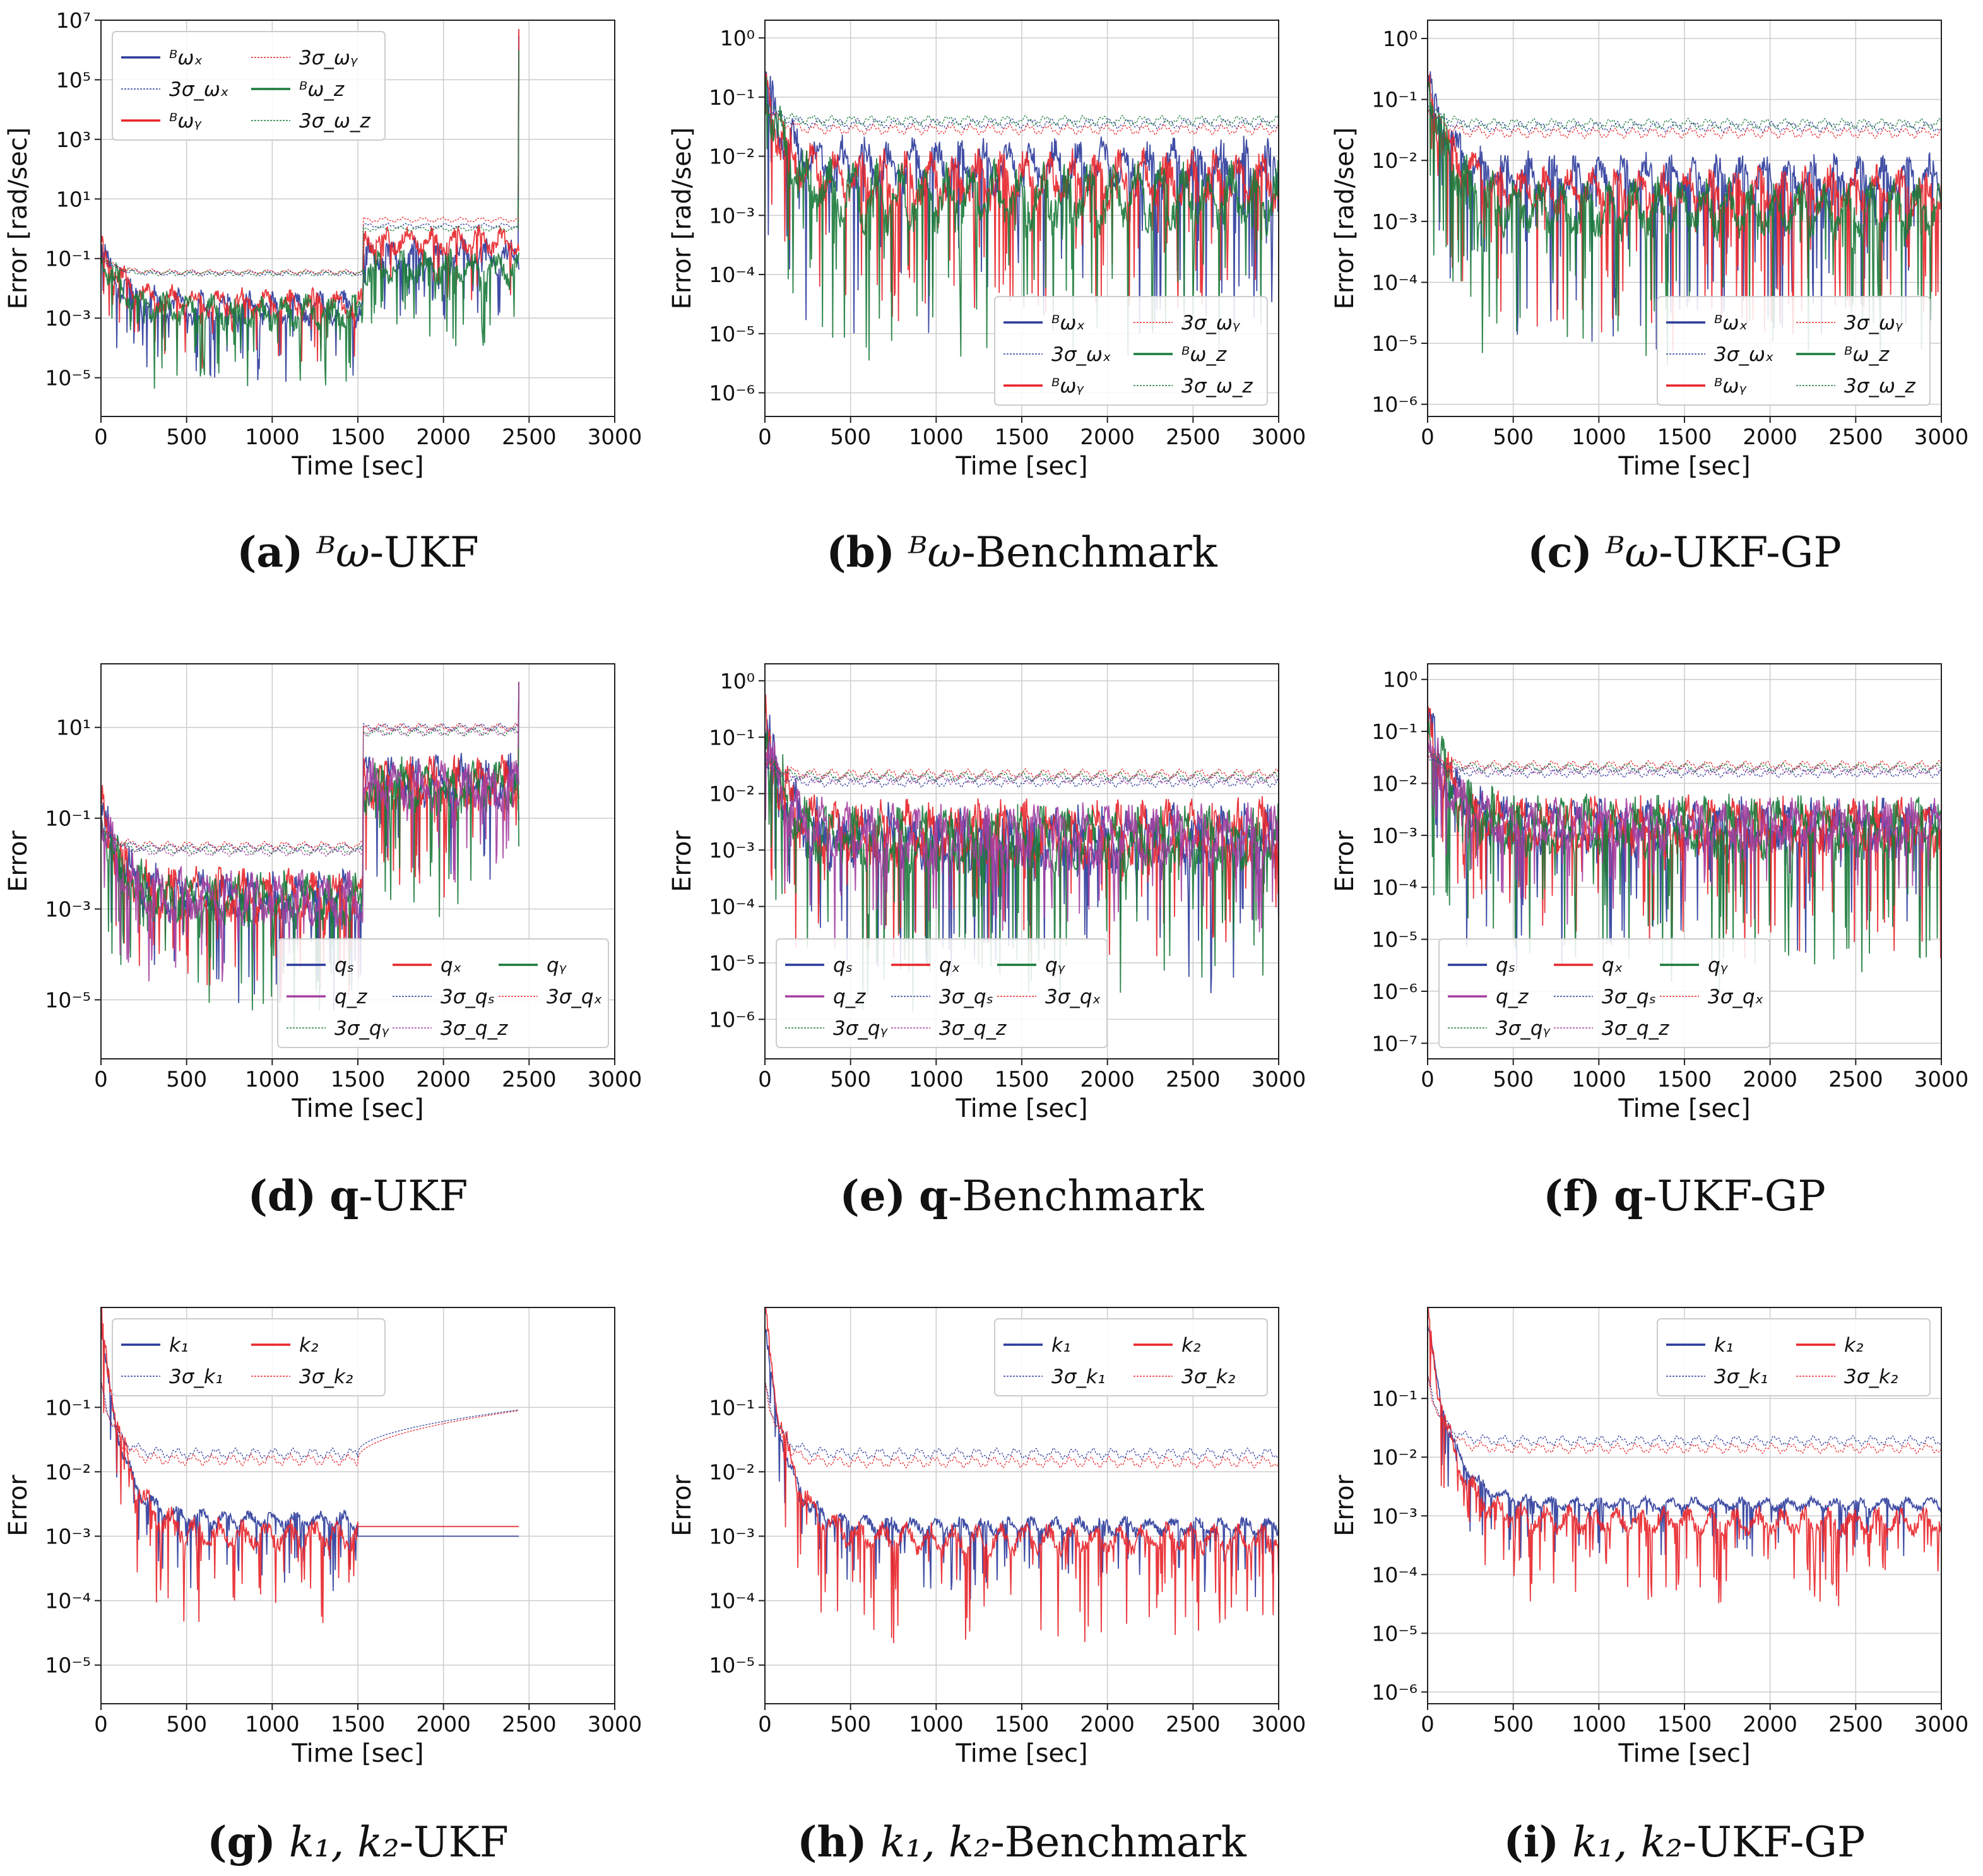  Describe the element at coordinates (1711, 997) in the screenshot. I see `legend-entry: 3σ_qₓ` at that location.